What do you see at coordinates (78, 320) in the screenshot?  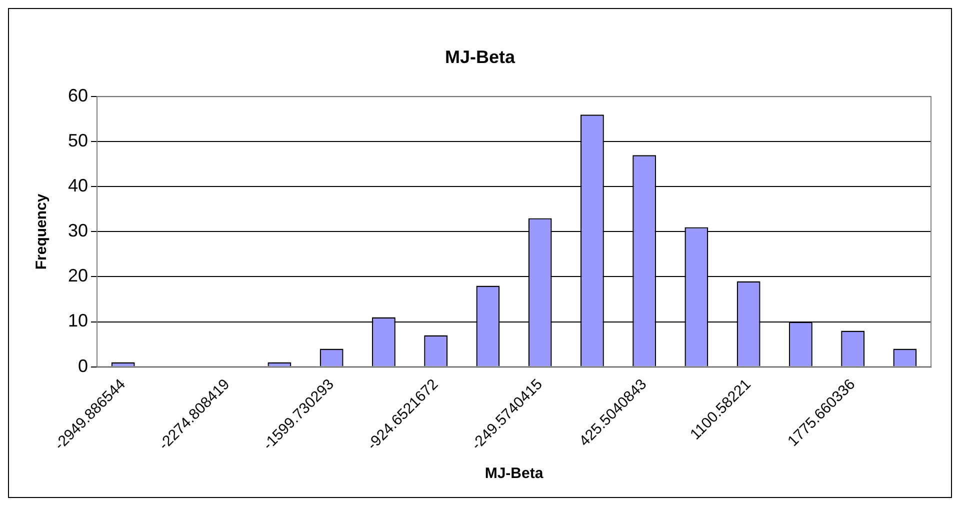 I see `y-tick-label: 10` at bounding box center [78, 320].